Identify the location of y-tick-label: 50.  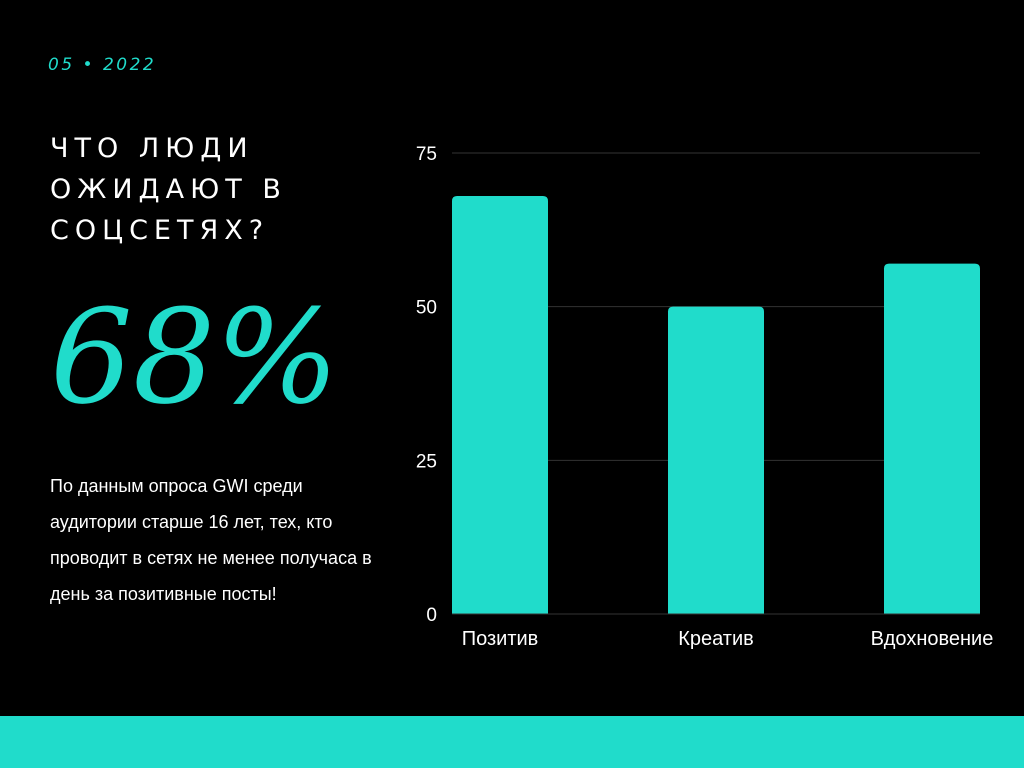
(426, 308).